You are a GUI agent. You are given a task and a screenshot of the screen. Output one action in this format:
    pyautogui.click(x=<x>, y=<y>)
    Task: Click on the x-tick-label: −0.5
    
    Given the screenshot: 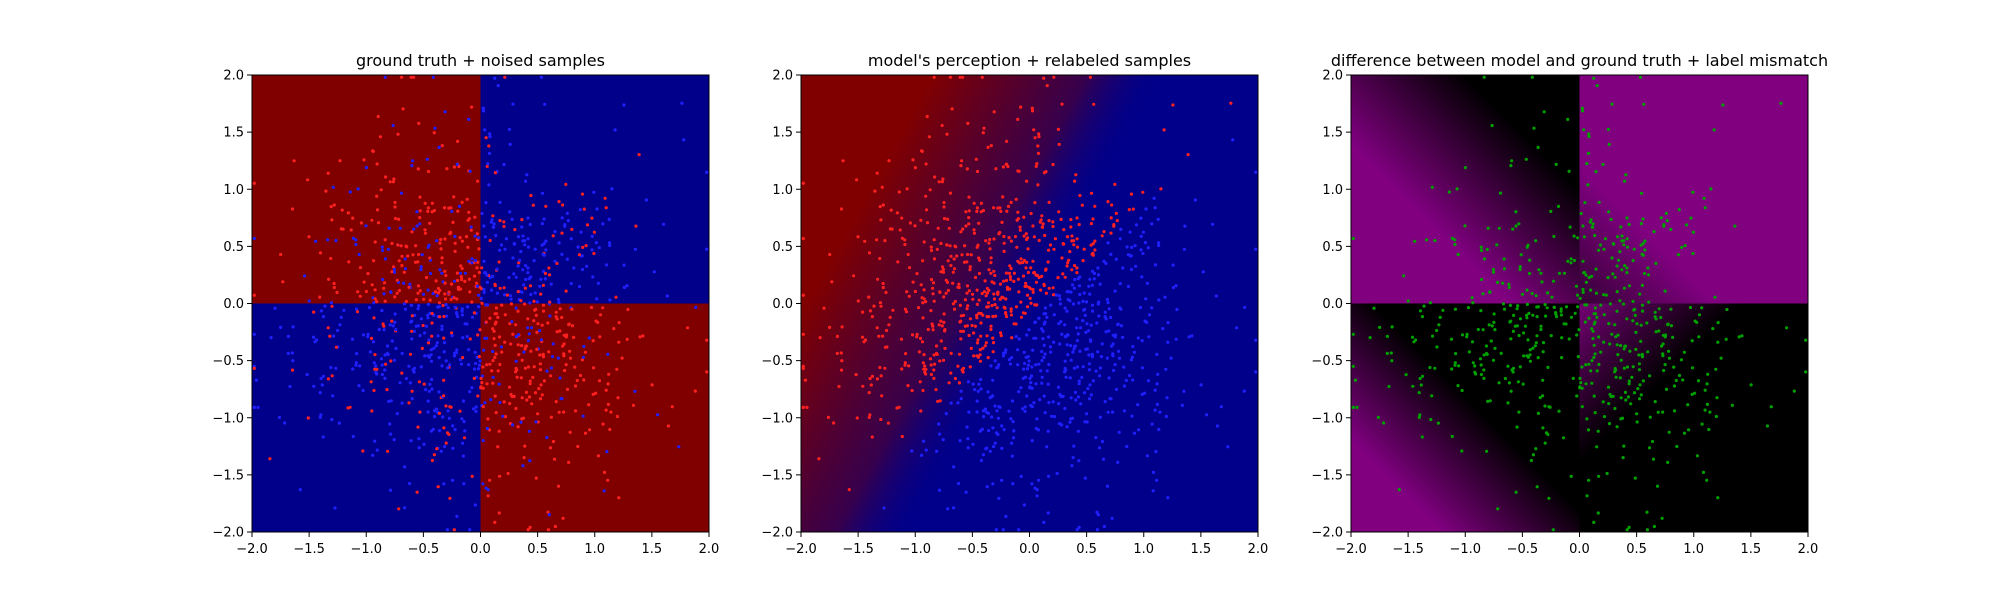 What is the action you would take?
    pyautogui.click(x=1523, y=549)
    